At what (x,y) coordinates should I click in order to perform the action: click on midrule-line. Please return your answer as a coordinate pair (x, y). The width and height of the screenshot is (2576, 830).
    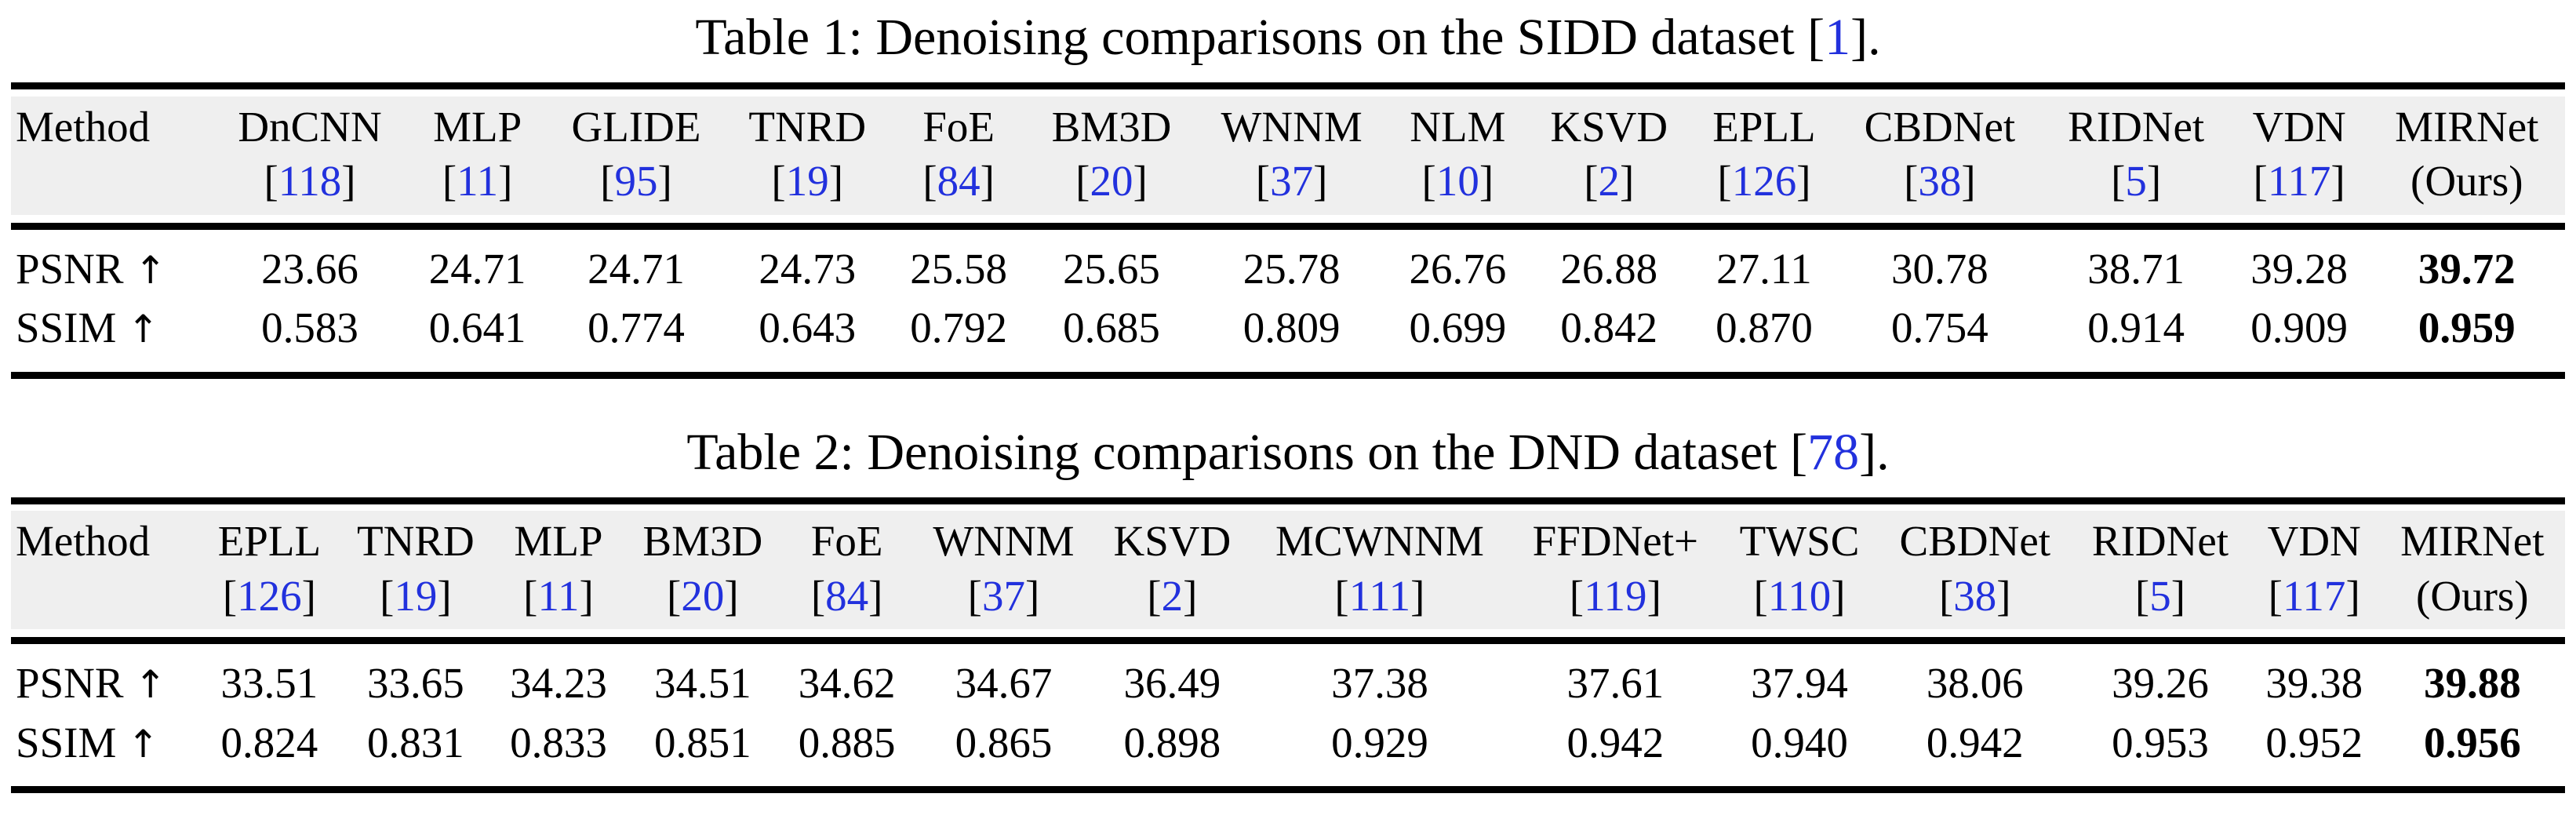
    Looking at the image, I should click on (1288, 226).